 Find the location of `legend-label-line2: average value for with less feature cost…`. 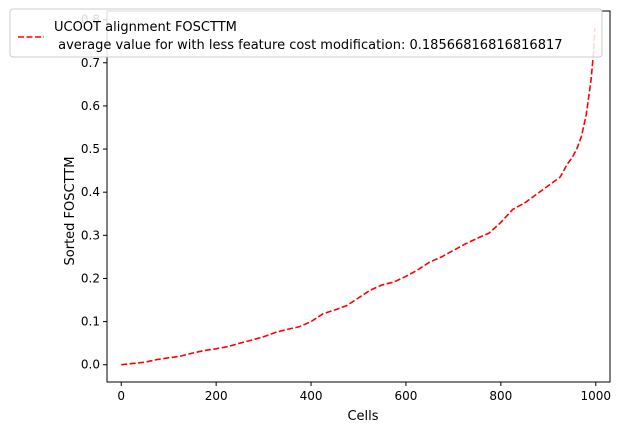

legend-label-line2: average value for with less feature cost… is located at coordinates (308, 45).